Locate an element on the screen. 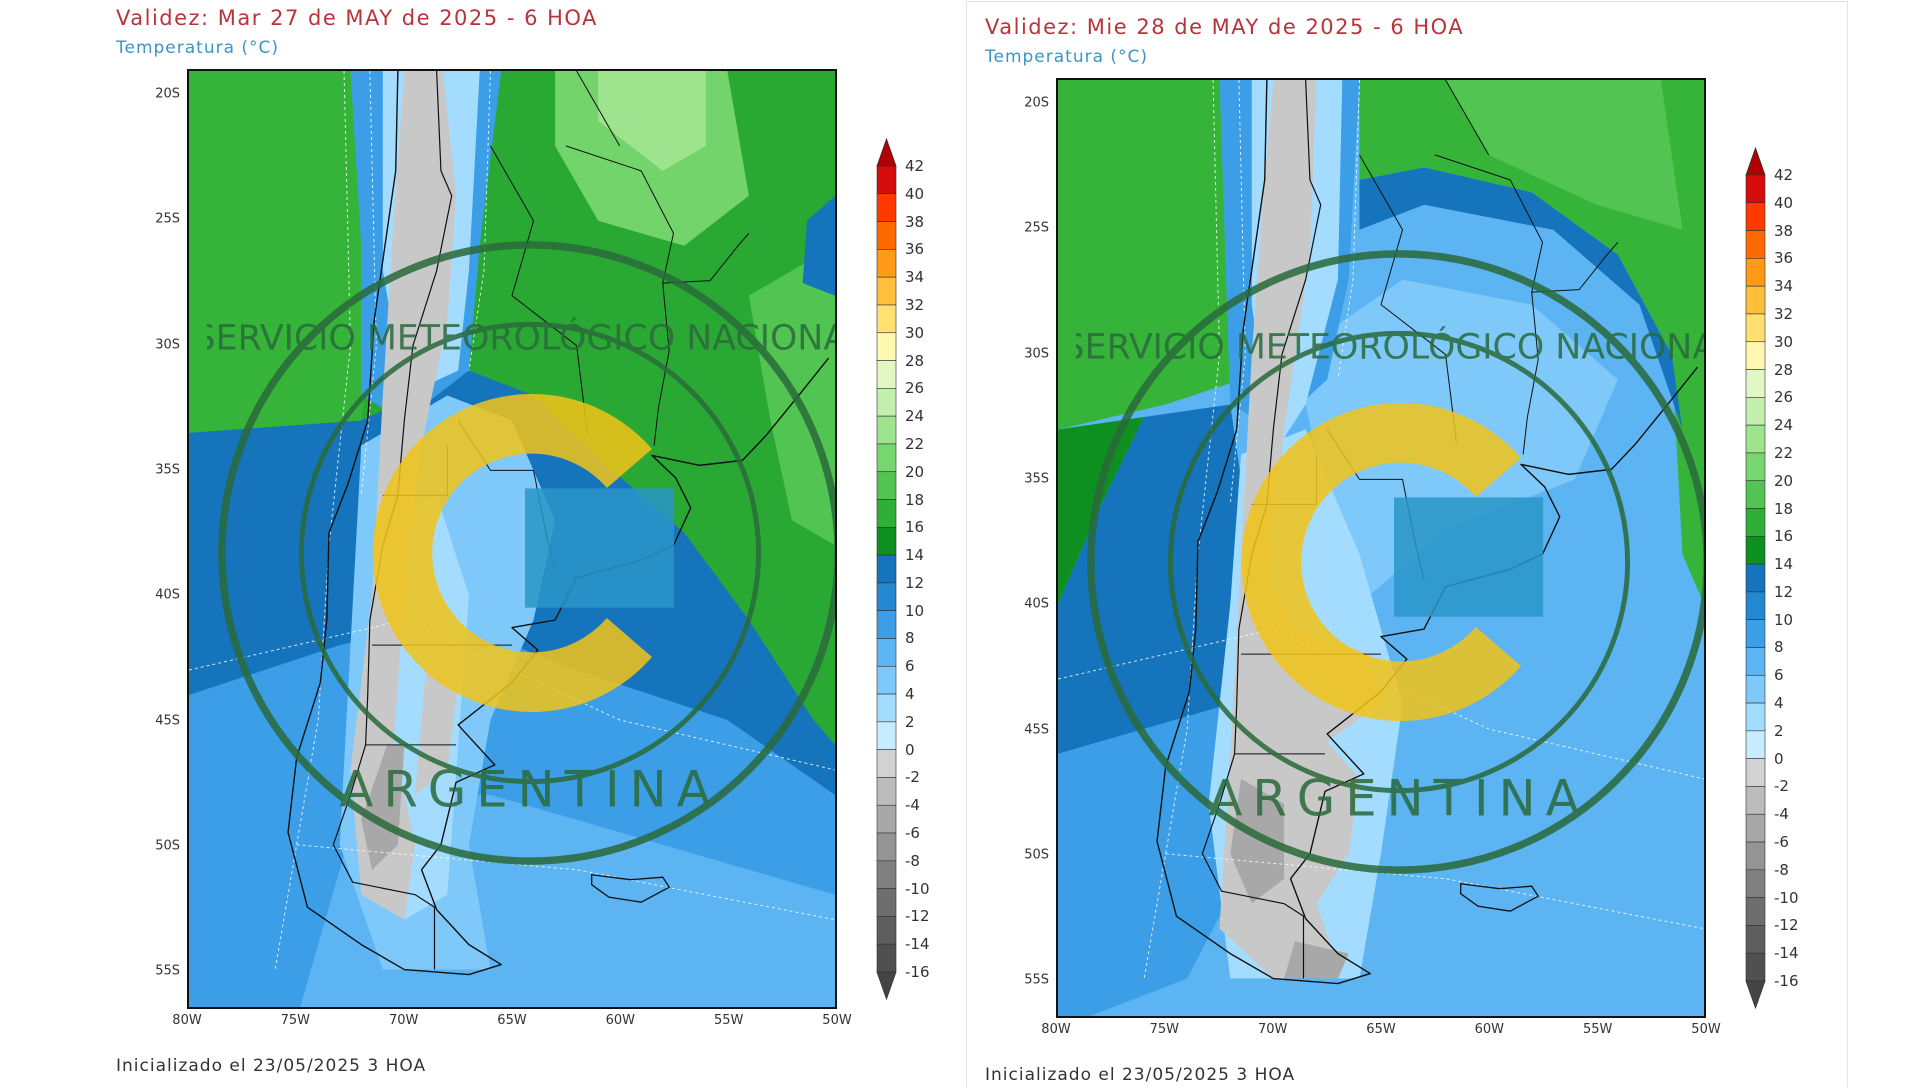 The image size is (1920, 1089). lon-tick-label: 50W is located at coordinates (1706, 1029).